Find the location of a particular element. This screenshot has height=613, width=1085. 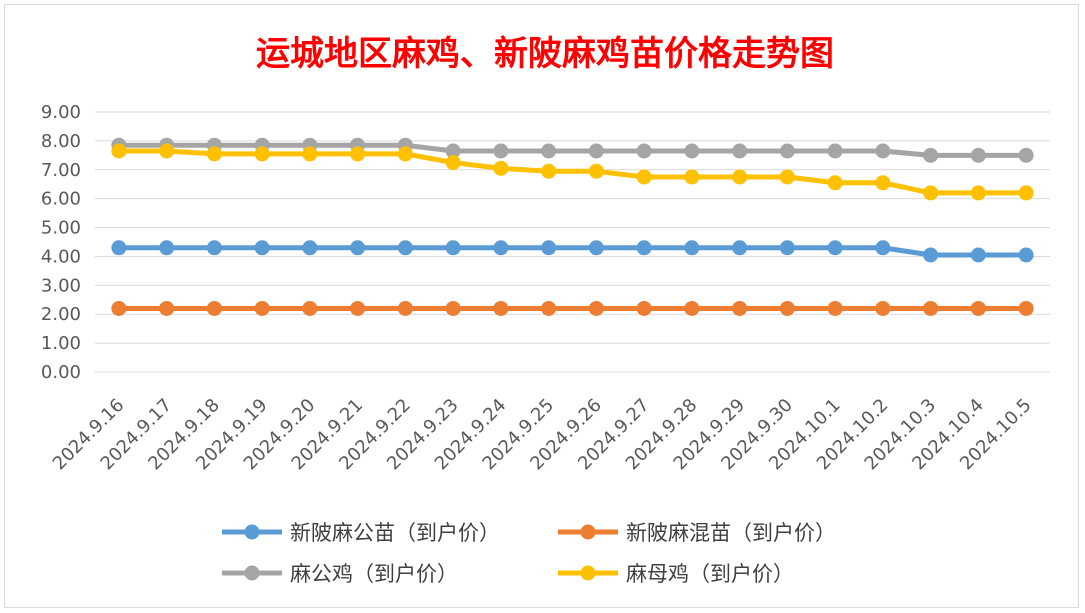

y-tick-label: 2.00 is located at coordinates (61, 314).